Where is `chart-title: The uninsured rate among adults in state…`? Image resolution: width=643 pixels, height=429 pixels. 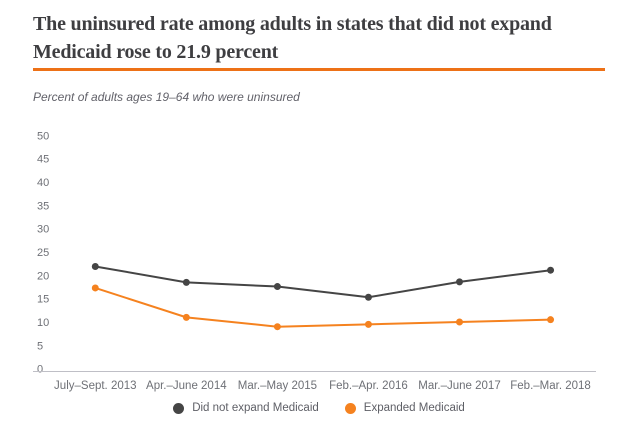
chart-title: The uninsured rate among adults in state… is located at coordinates (292, 38).